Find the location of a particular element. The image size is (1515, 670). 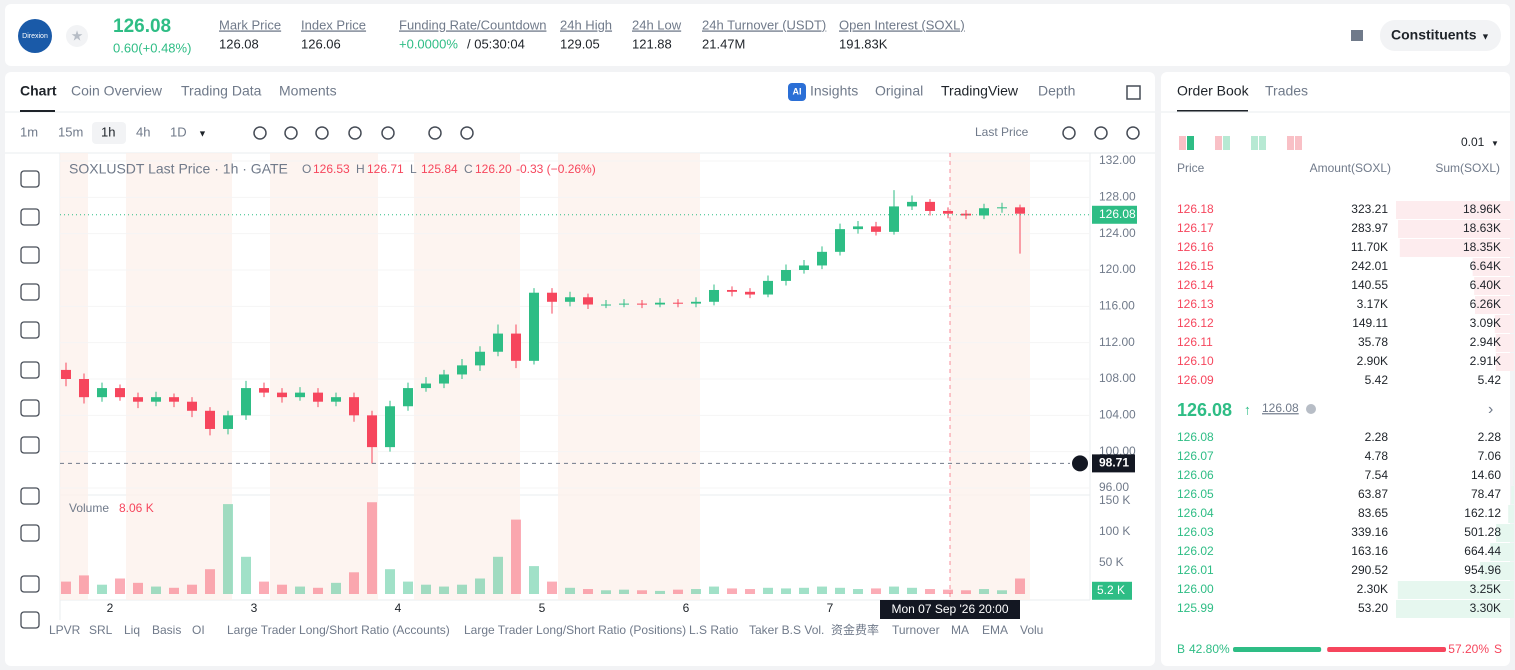

interval: 15m is located at coordinates (70, 131).